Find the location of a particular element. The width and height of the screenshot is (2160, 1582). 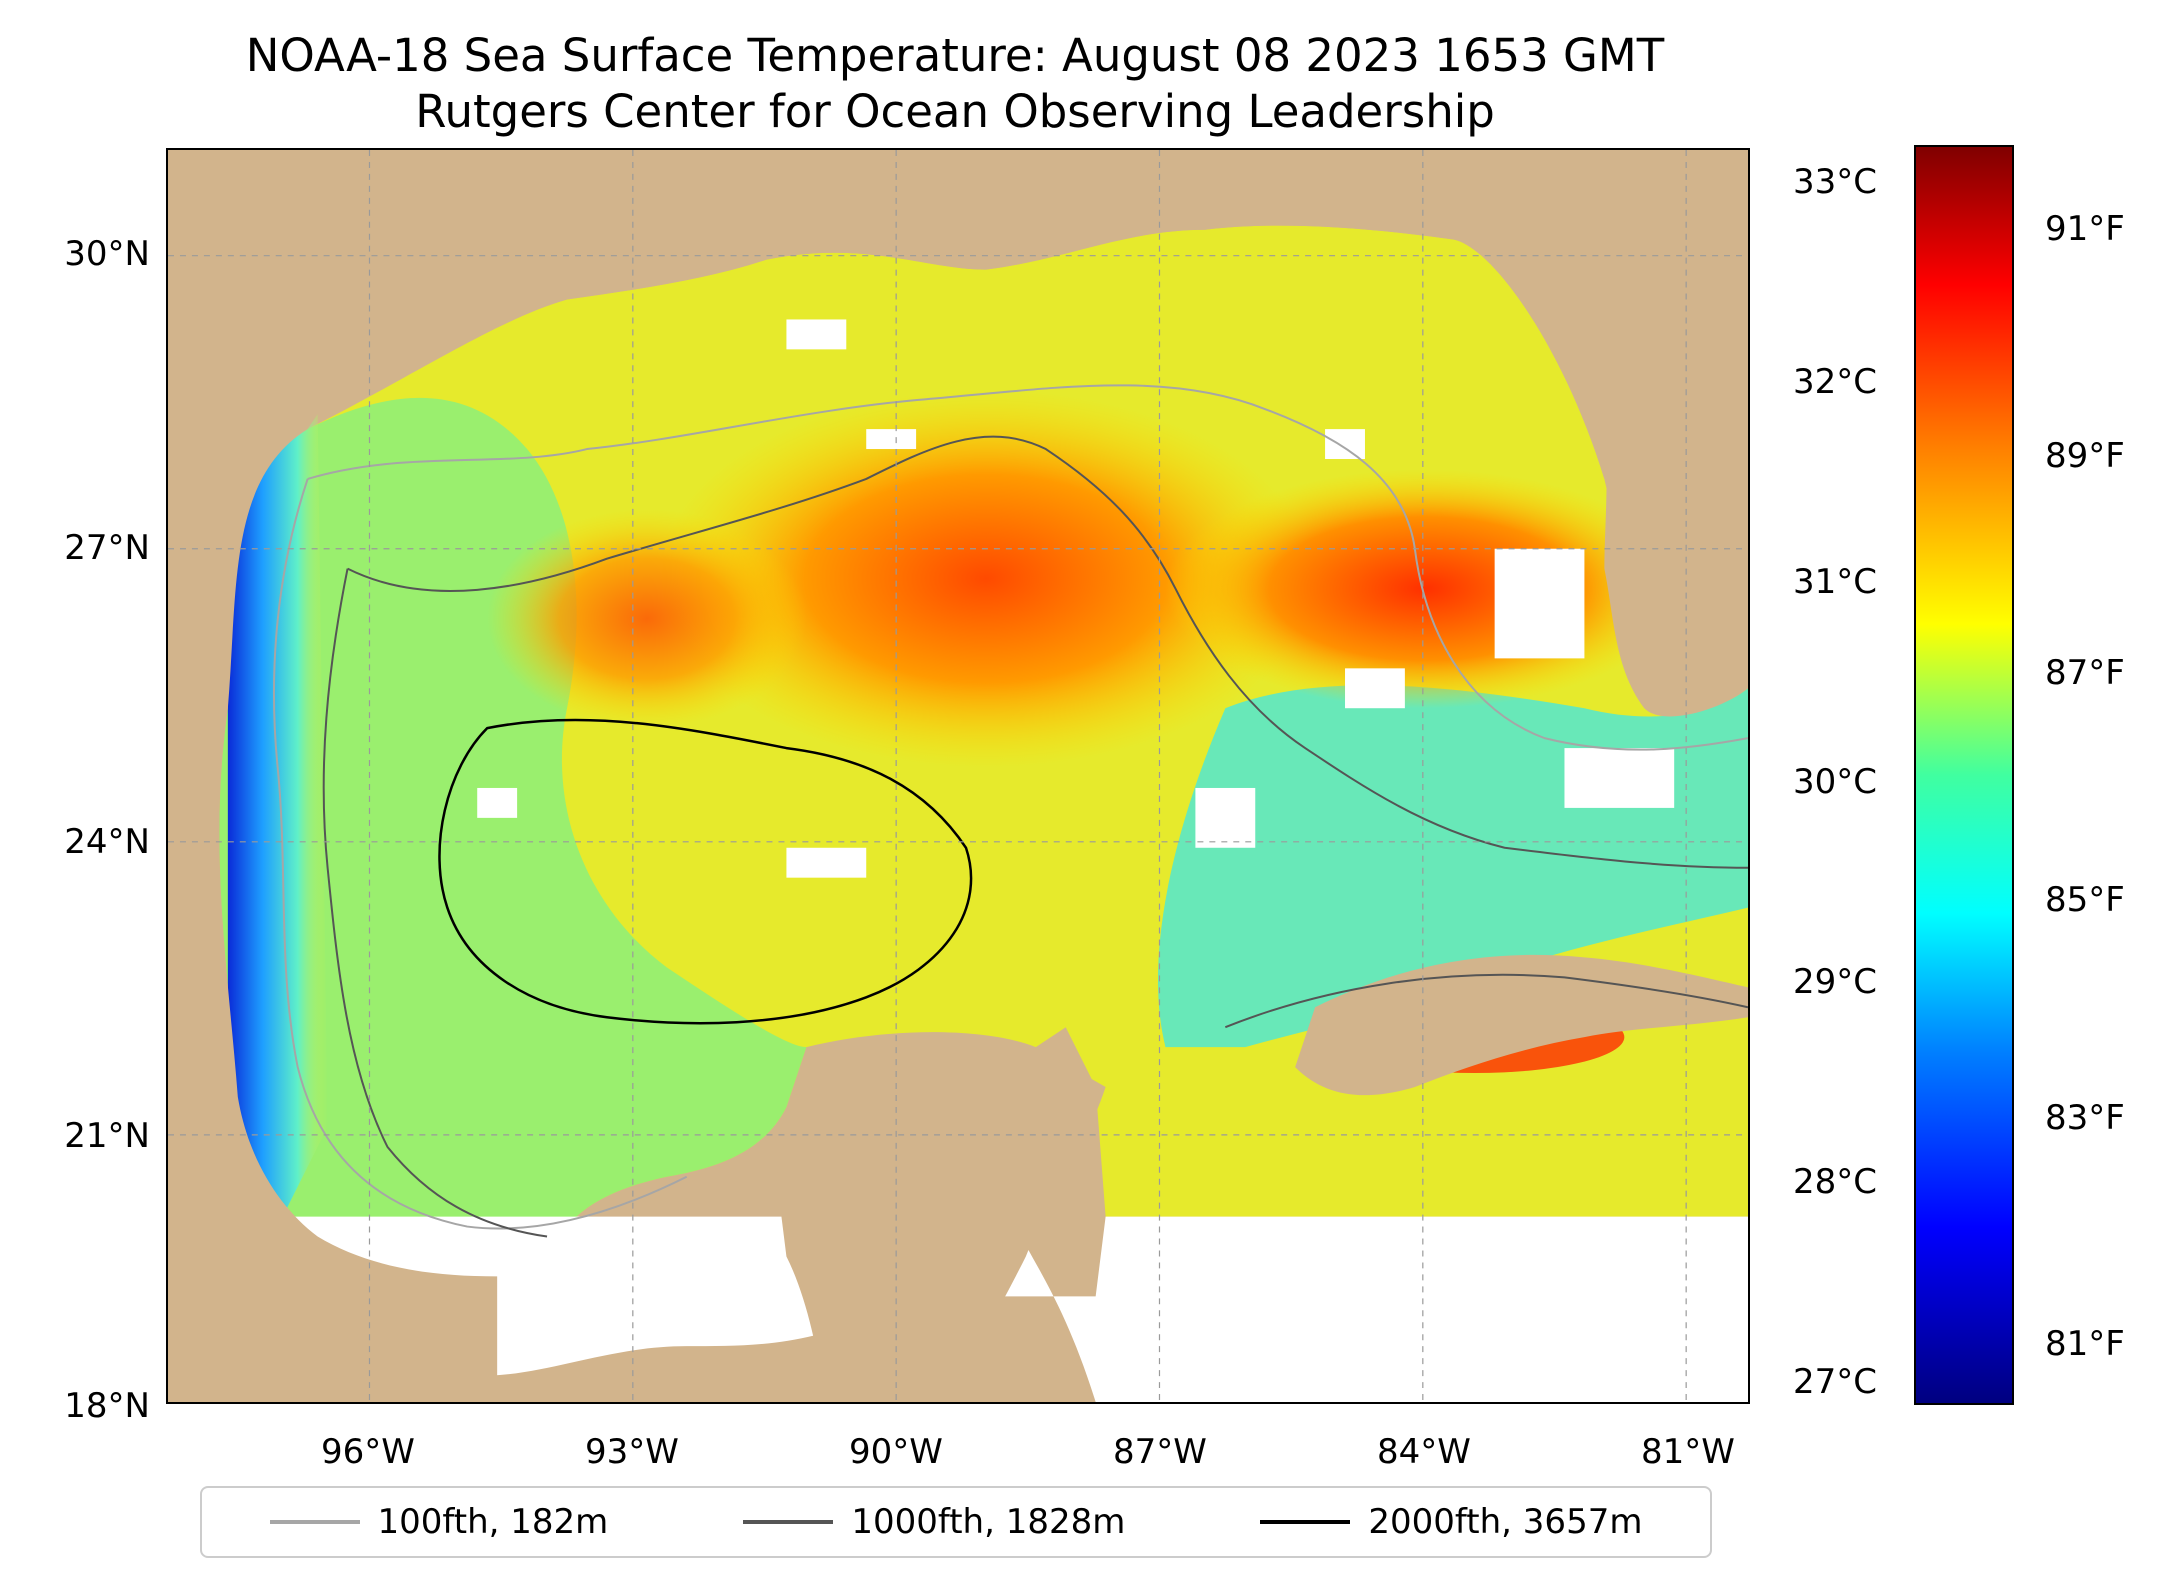

lon-label-87w: 87°W is located at coordinates (1160, 1452).